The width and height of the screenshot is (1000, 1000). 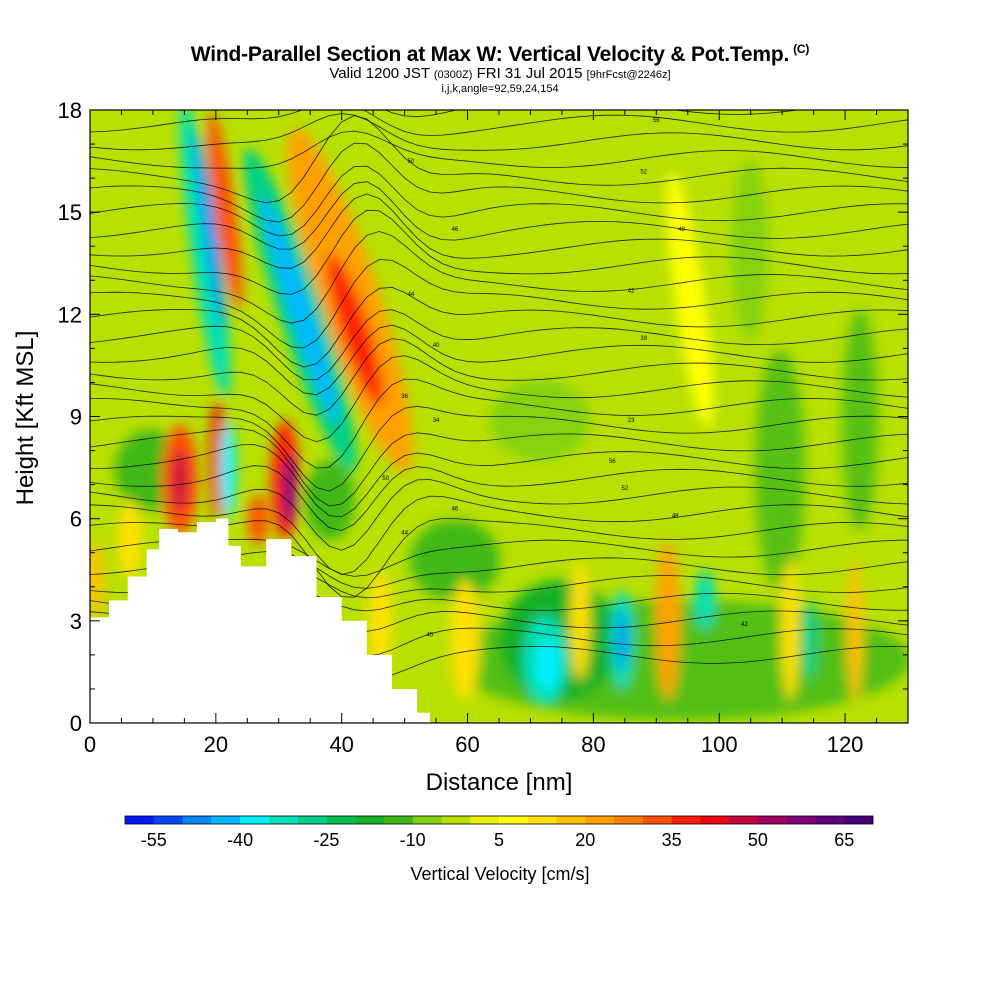 What do you see at coordinates (593, 744) in the screenshot?
I see `x-tick-label: 80` at bounding box center [593, 744].